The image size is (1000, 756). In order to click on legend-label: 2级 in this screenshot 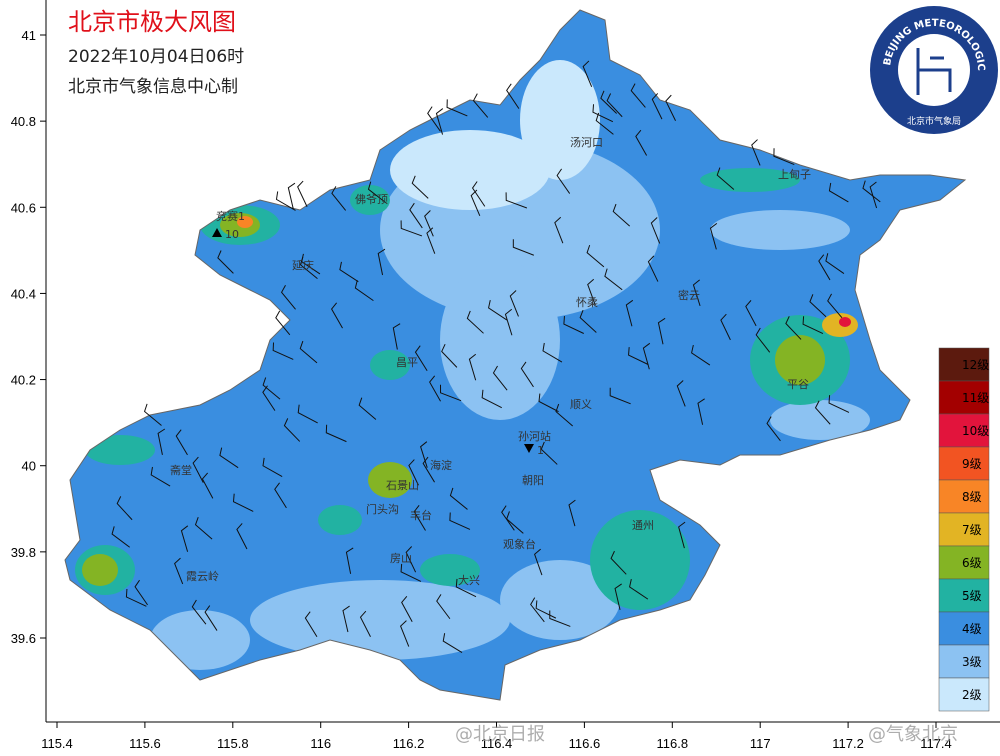, I will do `click(972, 695)`.